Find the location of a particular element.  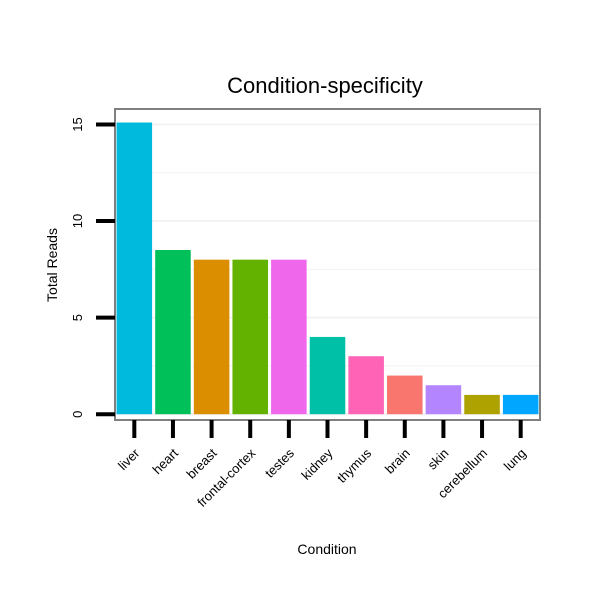

chart-title: Condition-specificity is located at coordinates (325, 85).